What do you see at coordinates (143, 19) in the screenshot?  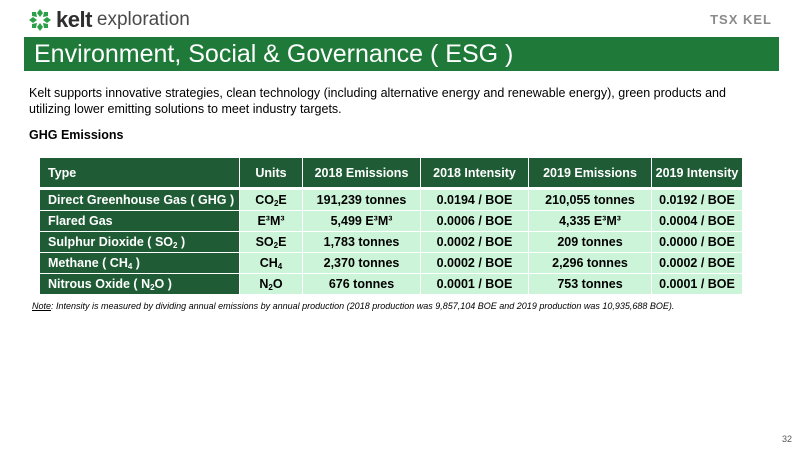 I see `logo-subtitle: exploration` at bounding box center [143, 19].